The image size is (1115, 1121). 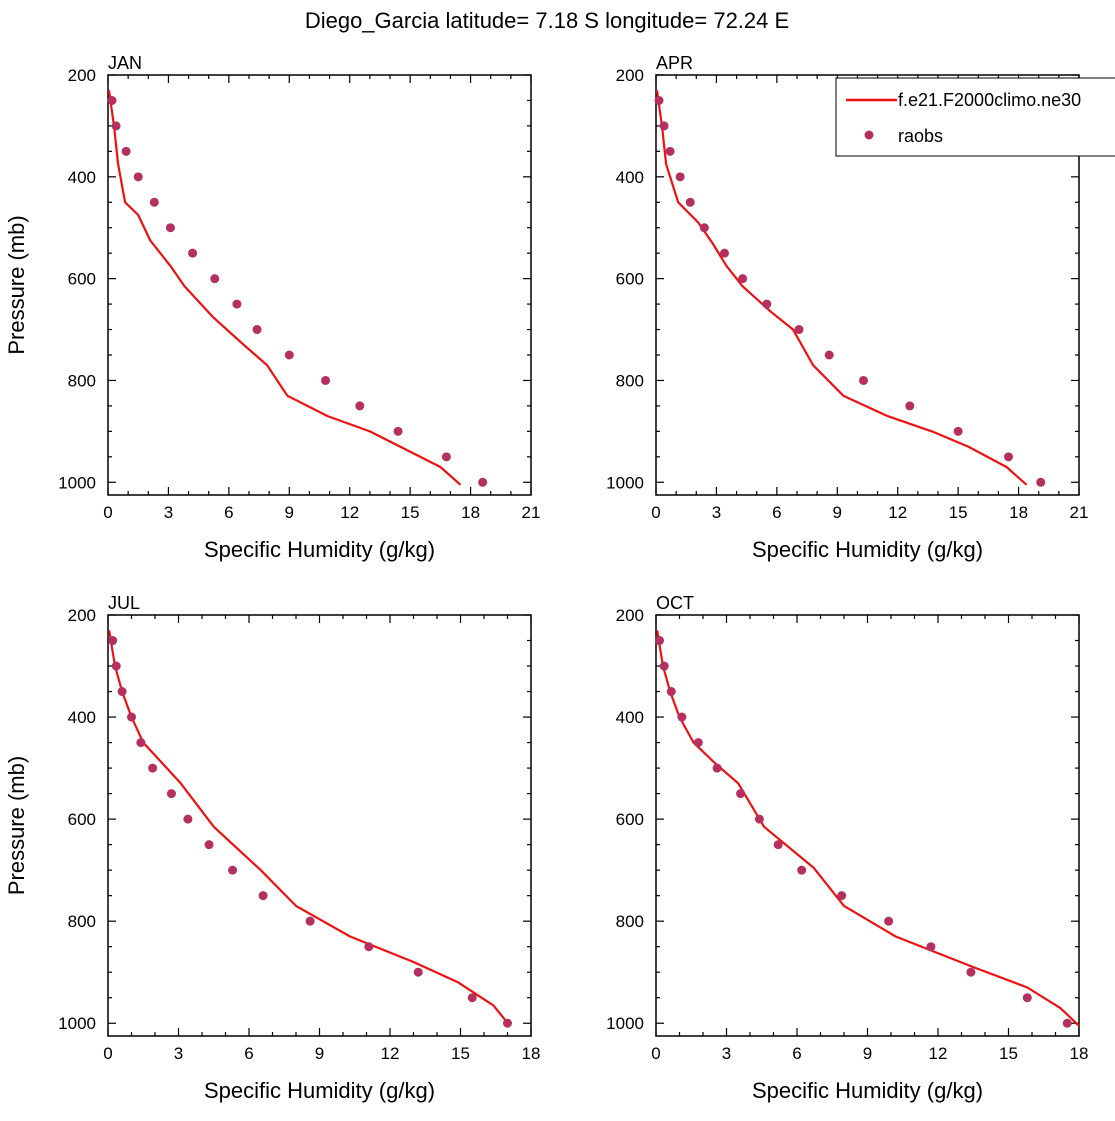 I want to click on legend-raobs-label: raobs, so click(x=920, y=136).